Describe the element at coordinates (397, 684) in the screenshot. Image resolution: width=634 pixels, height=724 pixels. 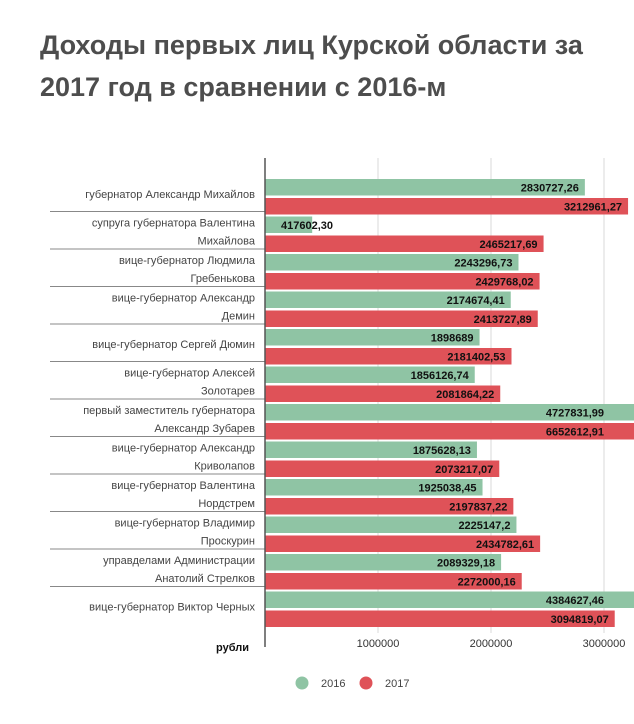
I see `legend-label-2017: 2017` at that location.